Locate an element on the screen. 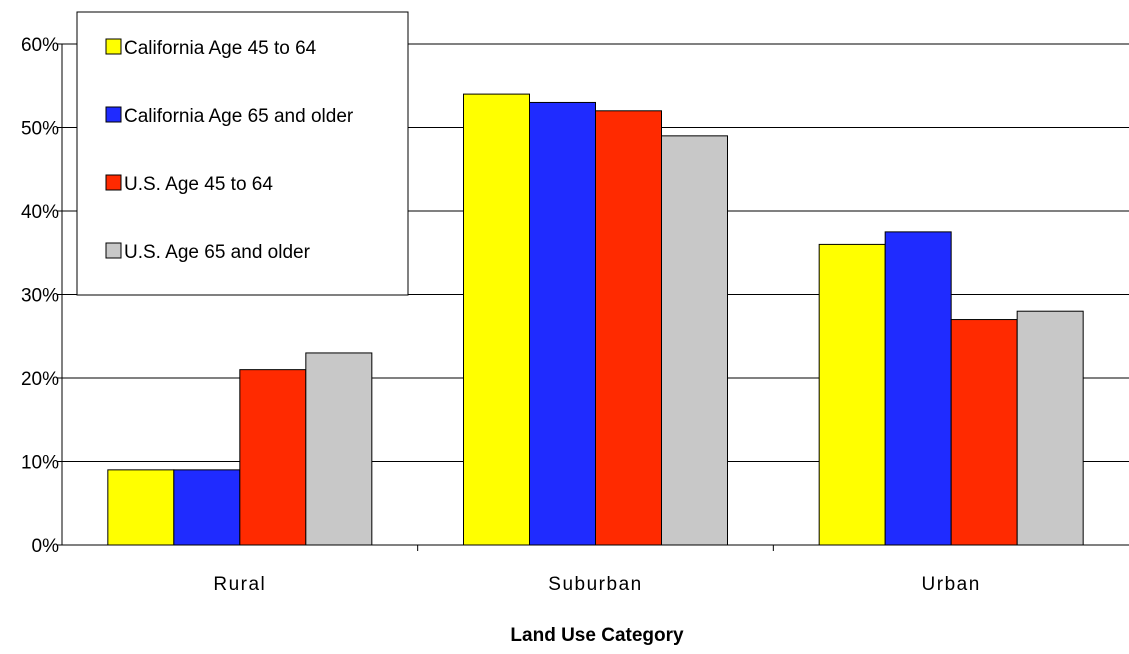  legend-label: U.S. Age 45 to 64 is located at coordinates (198, 184).